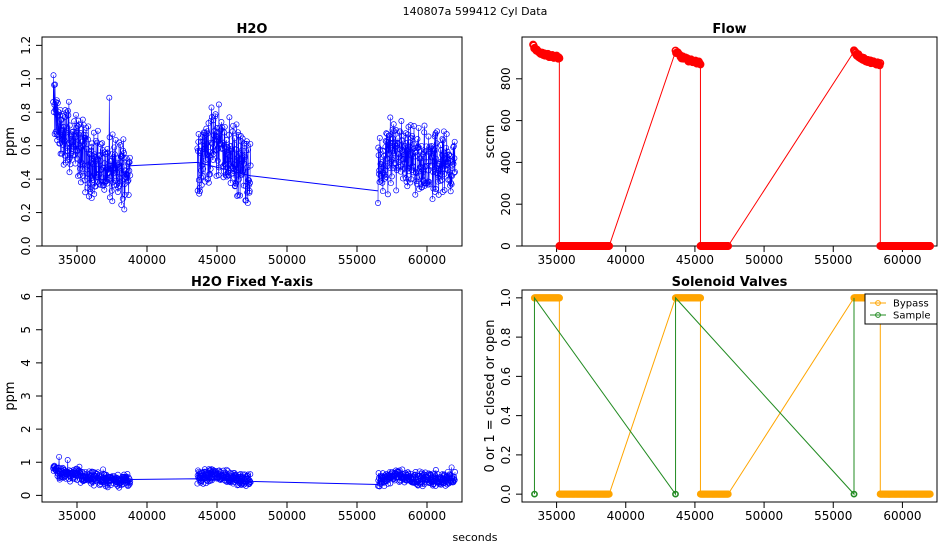 The height and width of the screenshot is (550, 950). What do you see at coordinates (729, 29) in the screenshot?
I see `flow-title: Flow` at bounding box center [729, 29].